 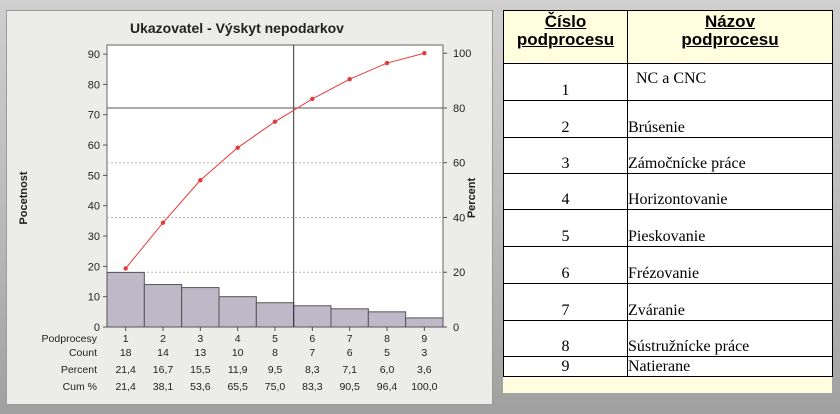 What do you see at coordinates (730, 191) in the screenshot?
I see `process-name: Horizontovanie` at bounding box center [730, 191].